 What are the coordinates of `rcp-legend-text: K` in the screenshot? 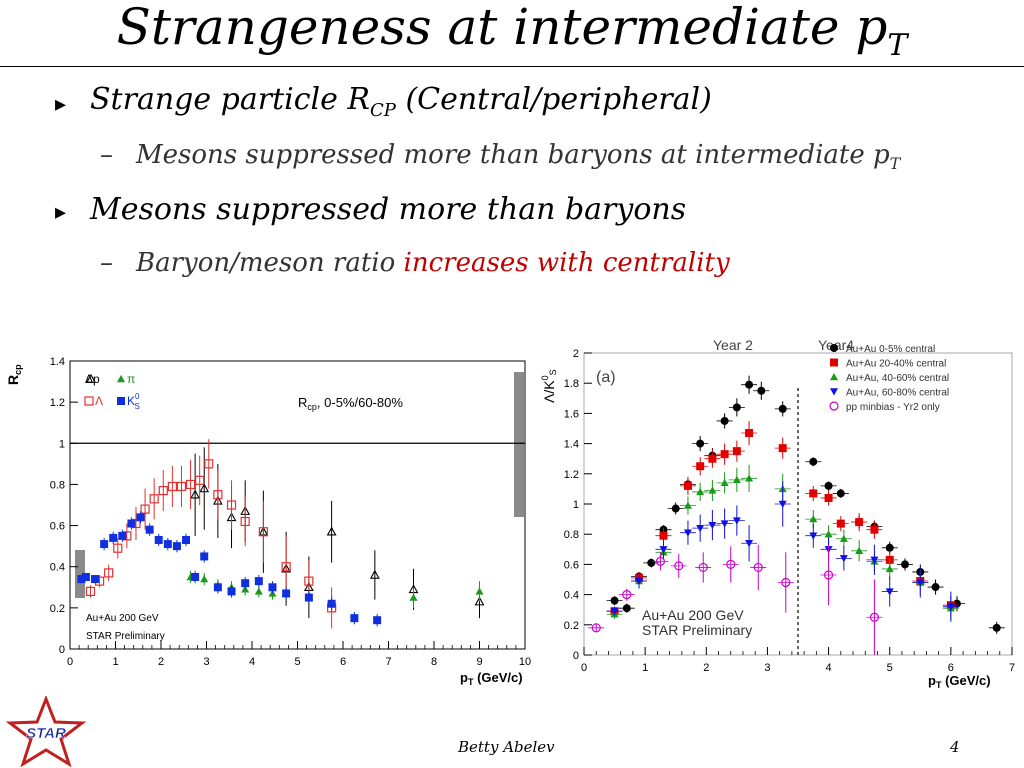 It's located at (131, 401).